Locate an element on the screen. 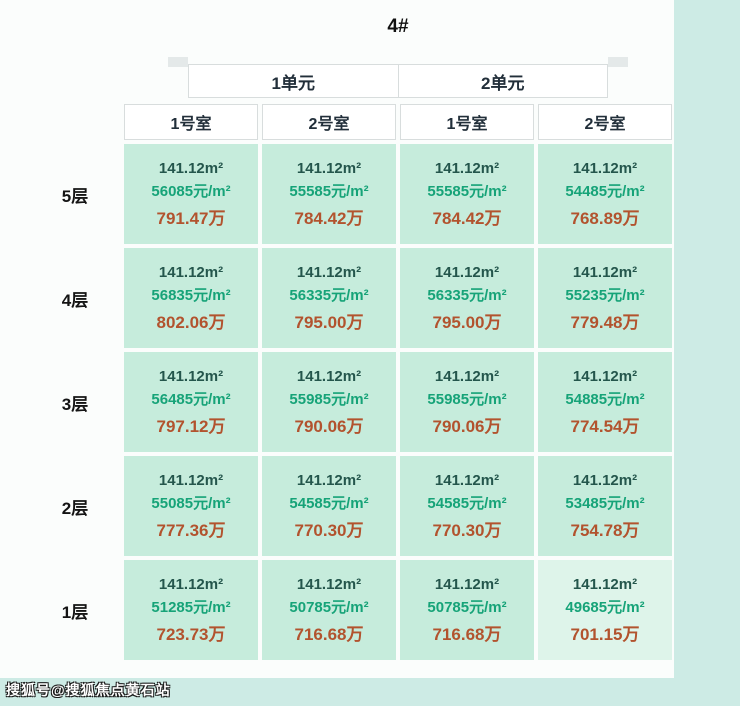 The height and width of the screenshot is (706, 740). floor-label: 4层 is located at coordinates (75, 300).